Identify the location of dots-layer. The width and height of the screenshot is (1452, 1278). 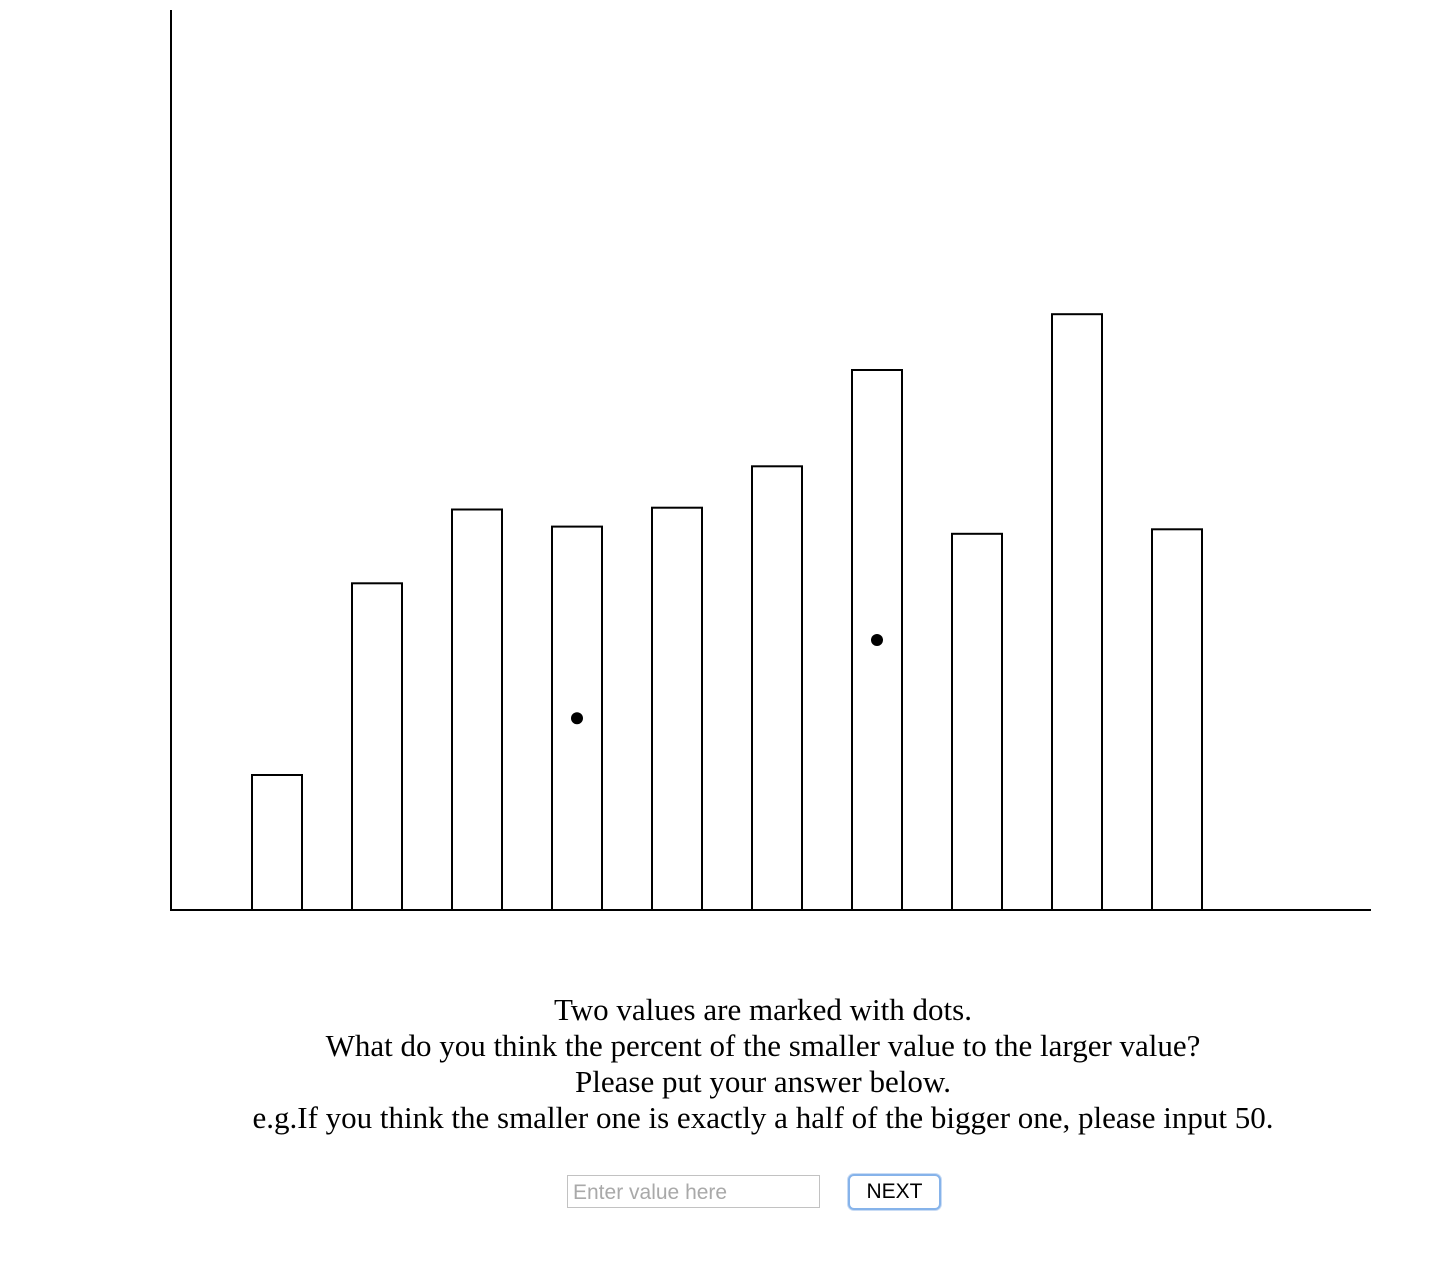
(727, 679).